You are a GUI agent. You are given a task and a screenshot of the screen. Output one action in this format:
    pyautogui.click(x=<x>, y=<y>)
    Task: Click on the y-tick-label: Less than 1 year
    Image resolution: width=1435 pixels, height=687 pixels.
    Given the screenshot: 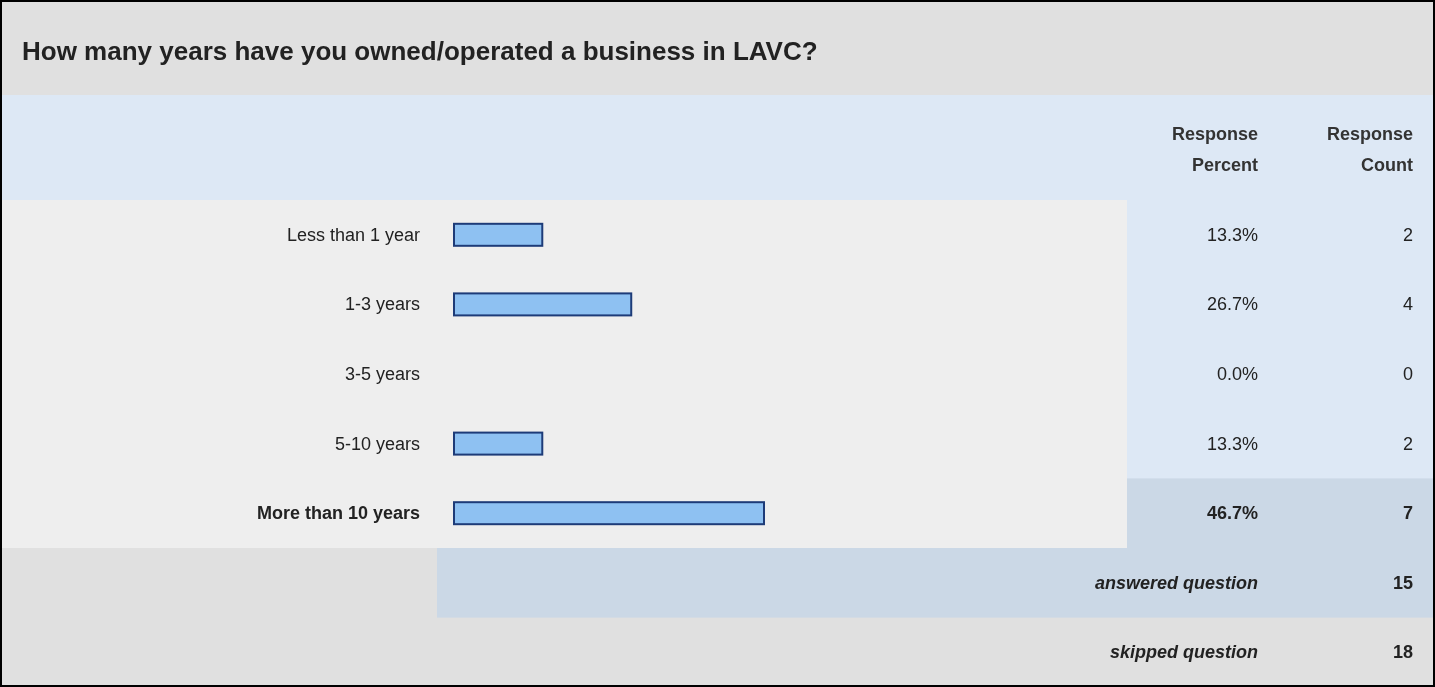 What is the action you would take?
    pyautogui.click(x=353, y=234)
    